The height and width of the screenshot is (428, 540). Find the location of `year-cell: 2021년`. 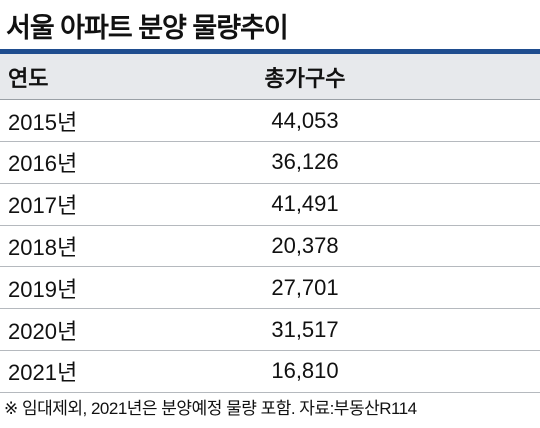

year-cell: 2021년 is located at coordinates (43, 373).